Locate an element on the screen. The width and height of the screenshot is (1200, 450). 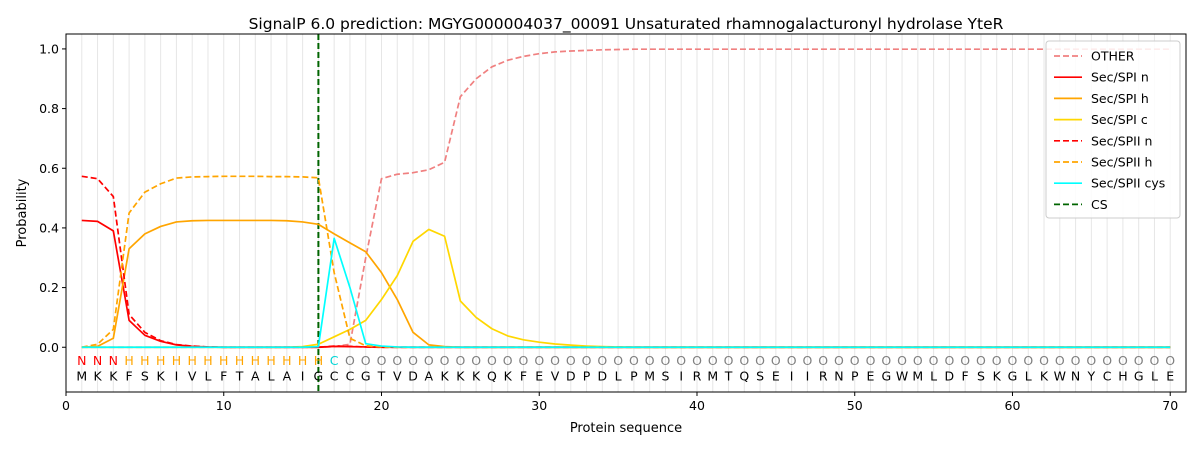
legend-label-sec-spii-n: Sec/SPII n is located at coordinates (1121, 140).